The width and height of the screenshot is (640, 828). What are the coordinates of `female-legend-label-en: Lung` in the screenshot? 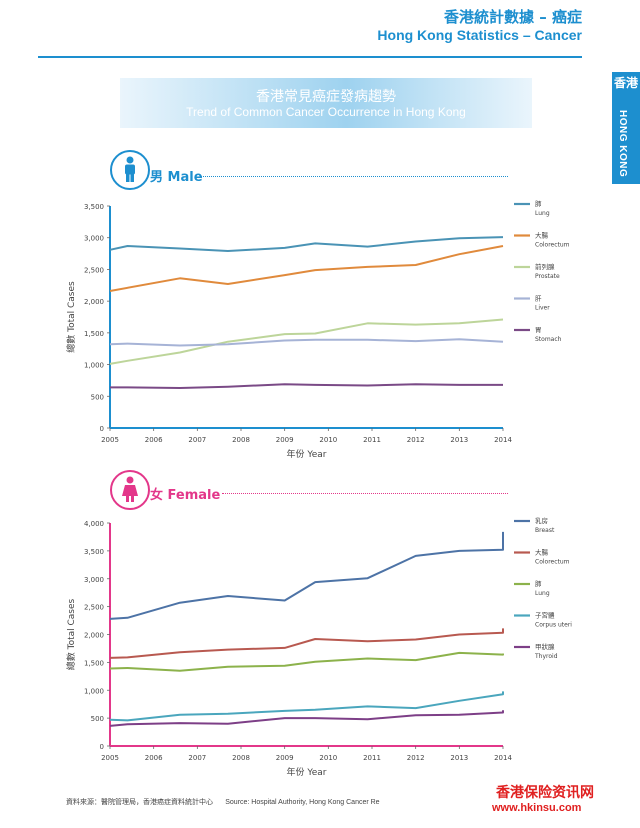 It's located at (542, 593).